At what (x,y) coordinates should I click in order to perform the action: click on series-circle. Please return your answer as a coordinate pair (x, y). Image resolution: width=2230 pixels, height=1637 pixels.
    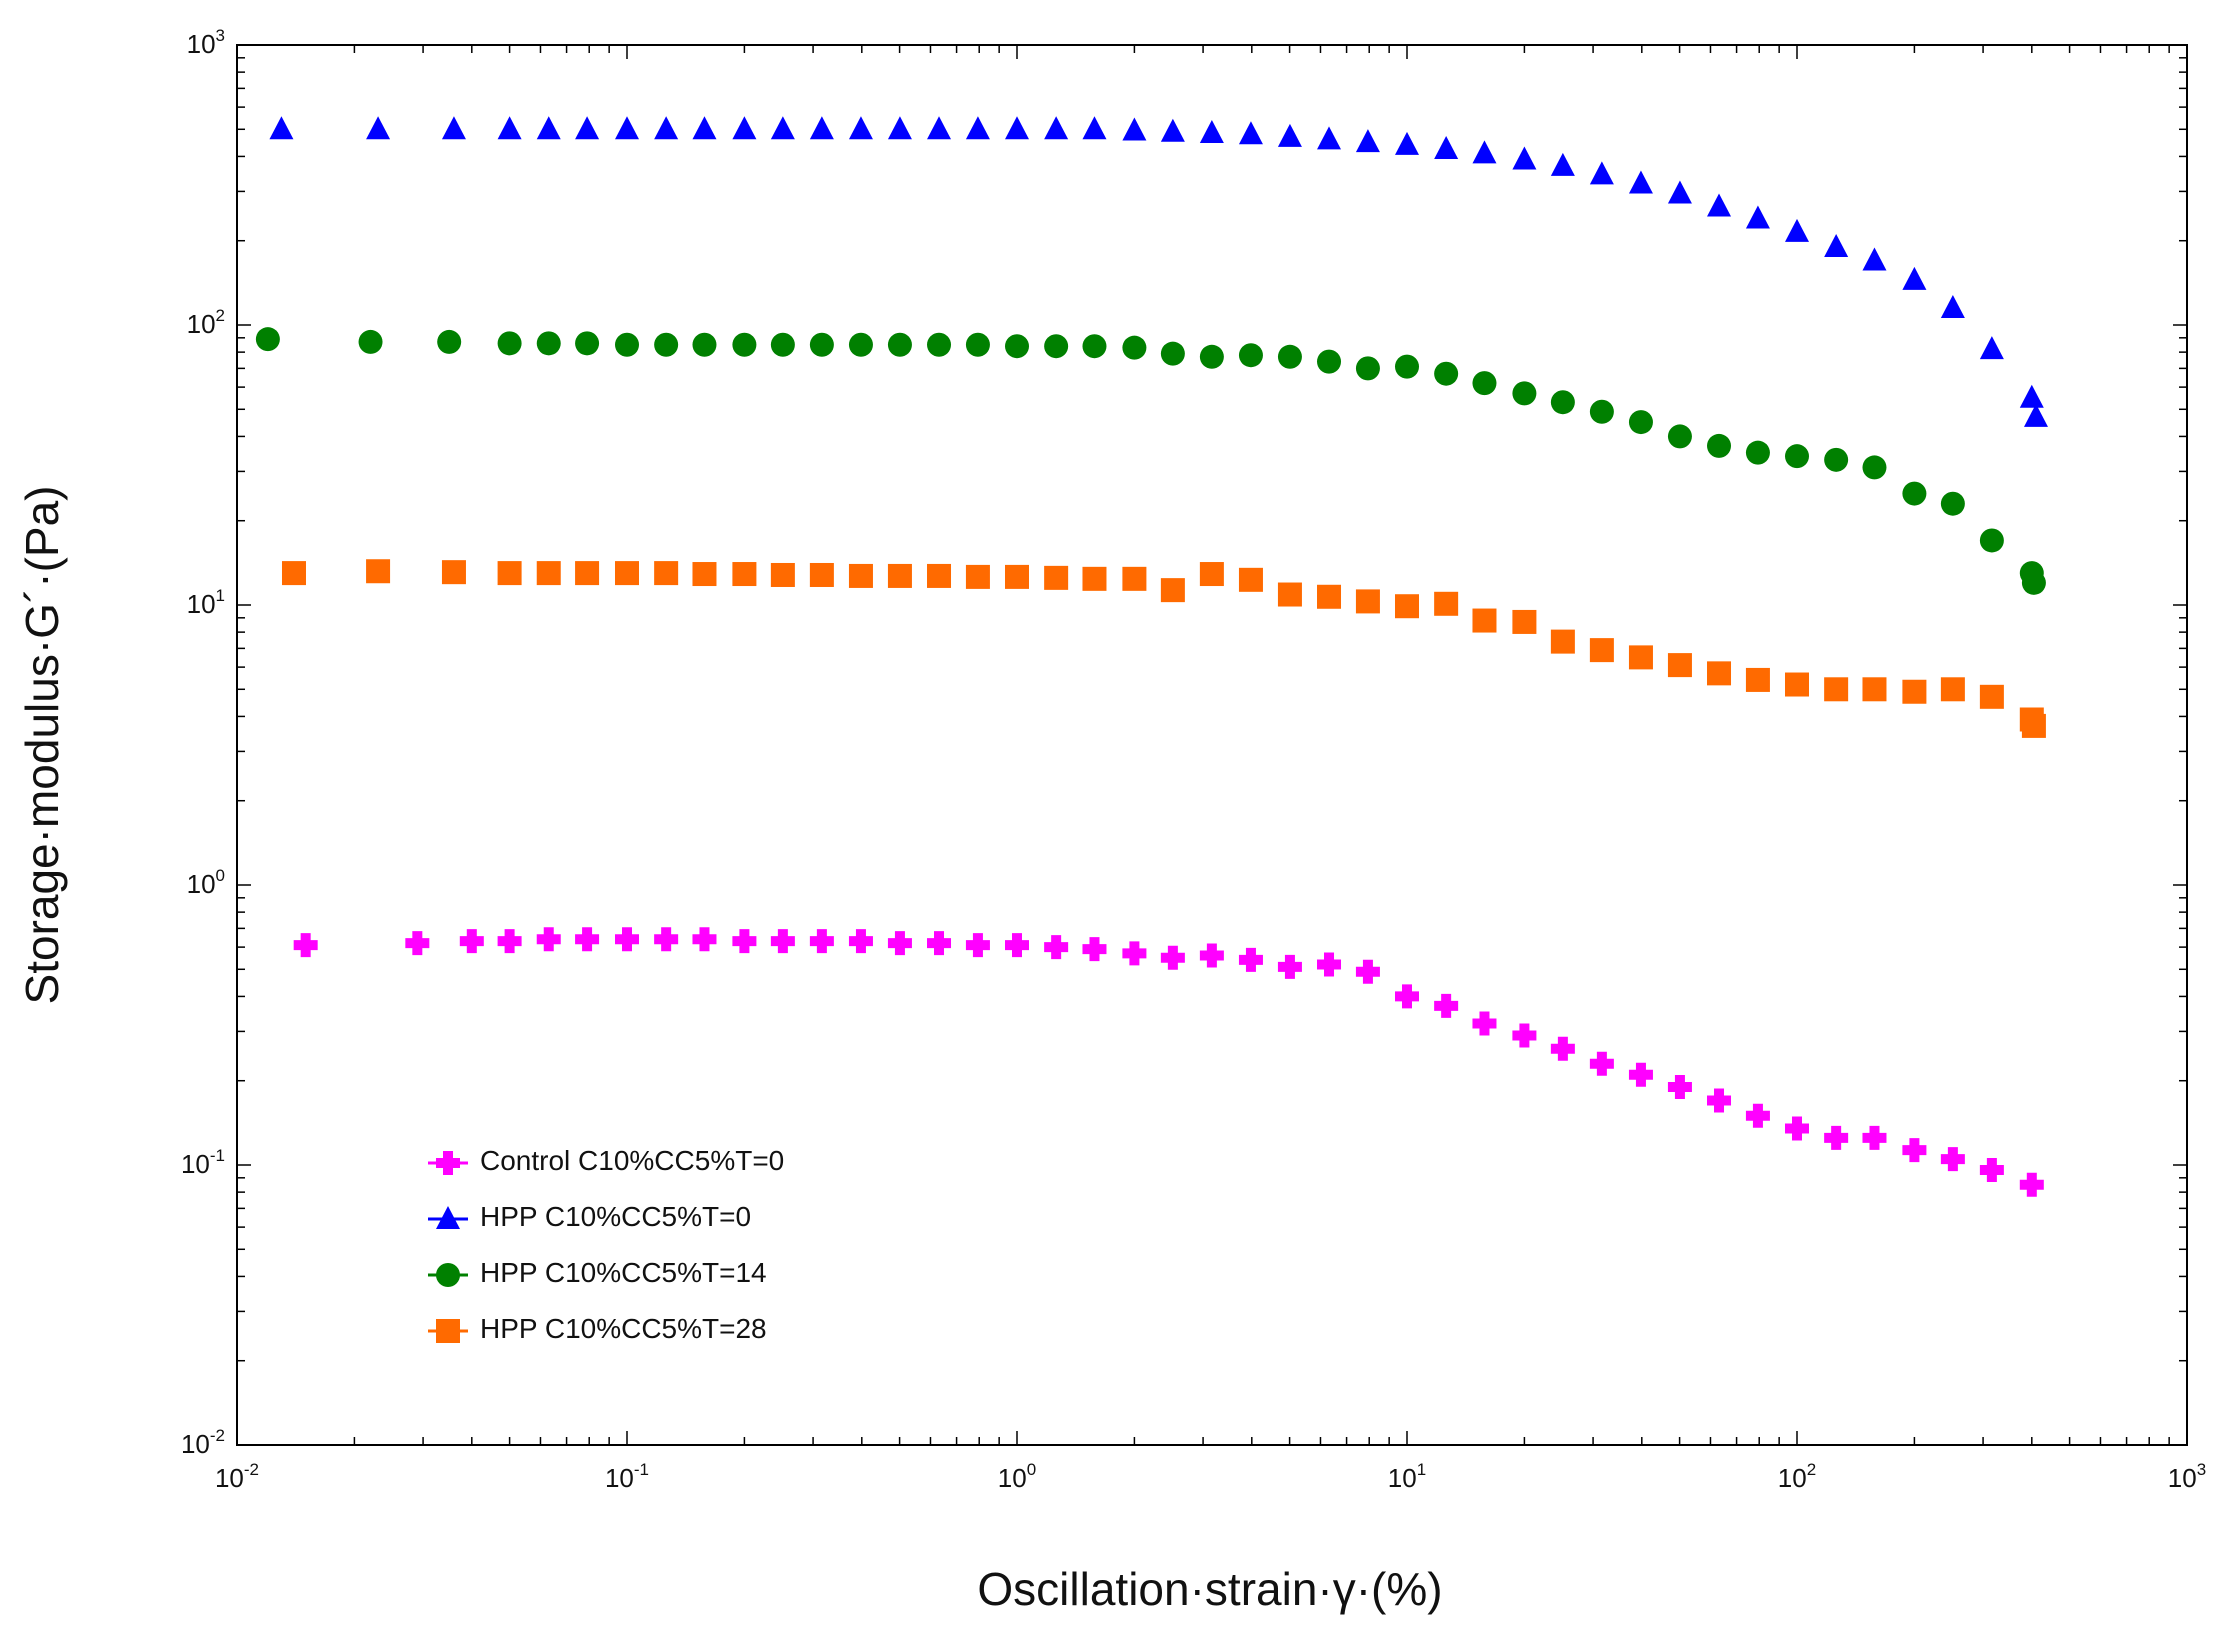
    Looking at the image, I should click on (1150, 461).